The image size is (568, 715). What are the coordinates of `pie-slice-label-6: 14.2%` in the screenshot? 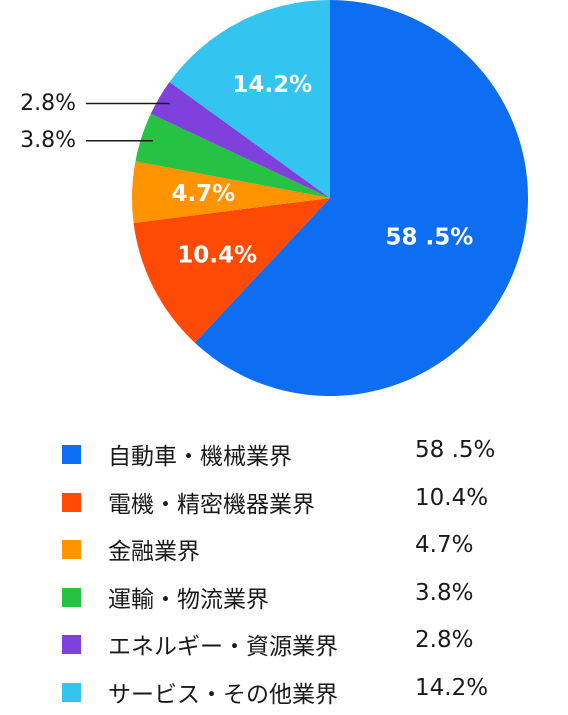 It's located at (272, 85).